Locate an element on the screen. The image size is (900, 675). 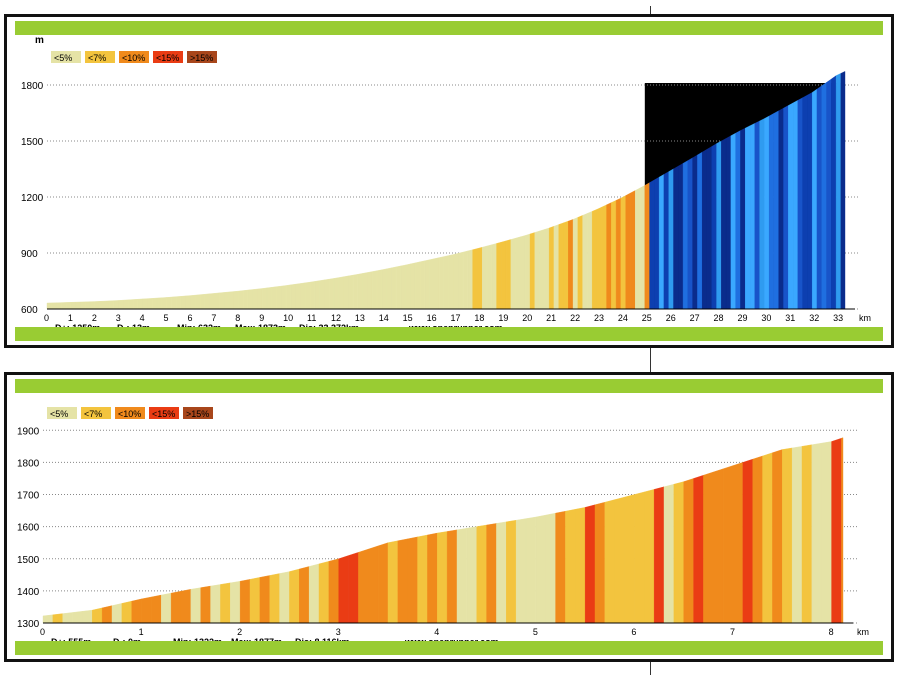
y-tick-label: 1700 is located at coordinates (28, 496).